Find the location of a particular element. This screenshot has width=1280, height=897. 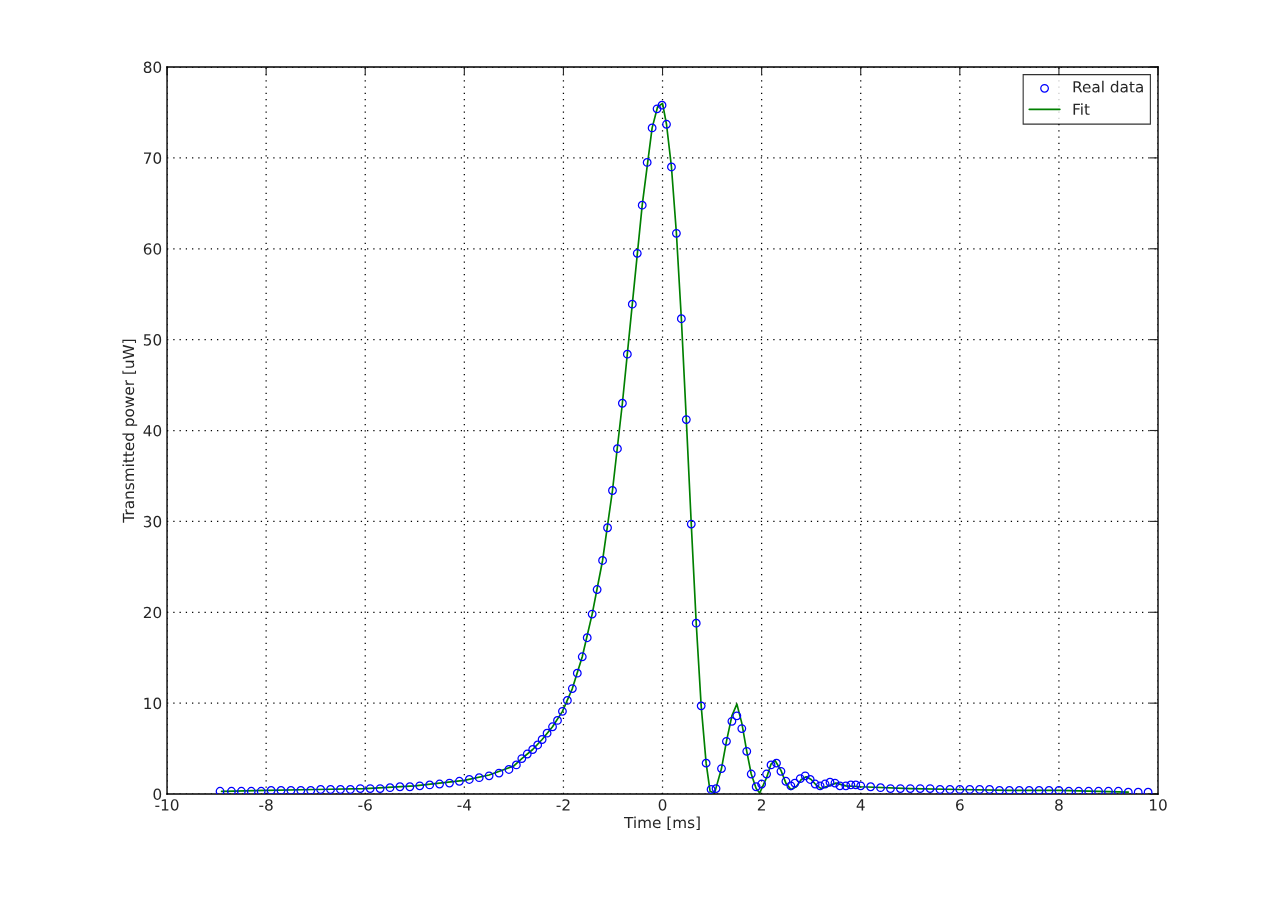

y-tick-label: 60 is located at coordinates (152, 249).